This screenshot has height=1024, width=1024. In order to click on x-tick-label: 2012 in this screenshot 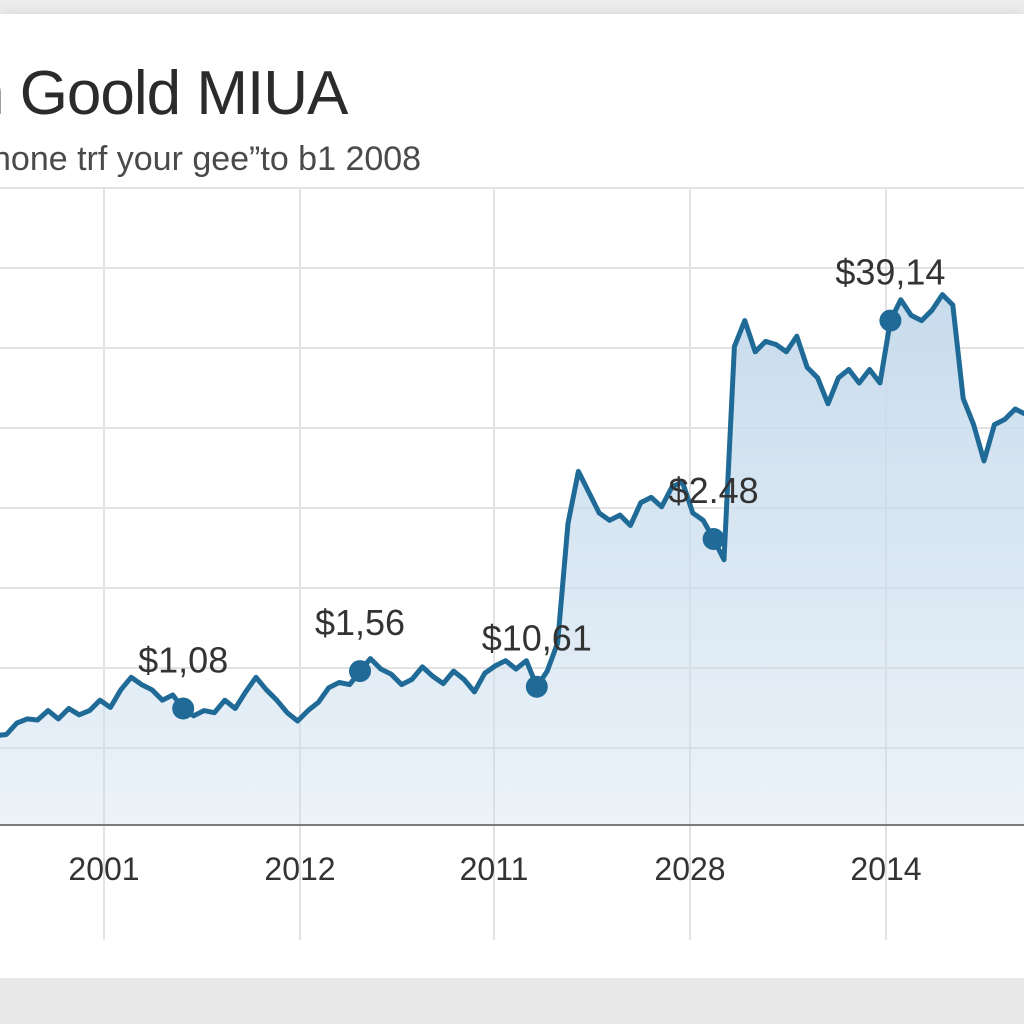, I will do `click(299, 869)`.